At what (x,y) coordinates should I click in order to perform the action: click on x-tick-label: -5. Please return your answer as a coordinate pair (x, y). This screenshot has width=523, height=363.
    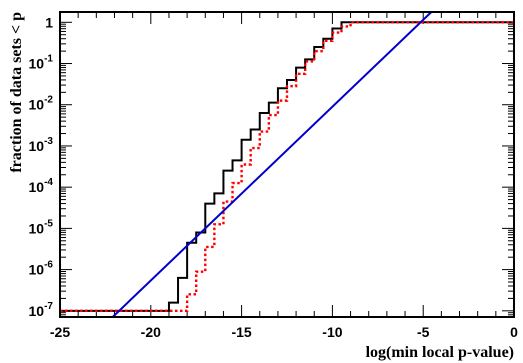
    Looking at the image, I should click on (423, 332).